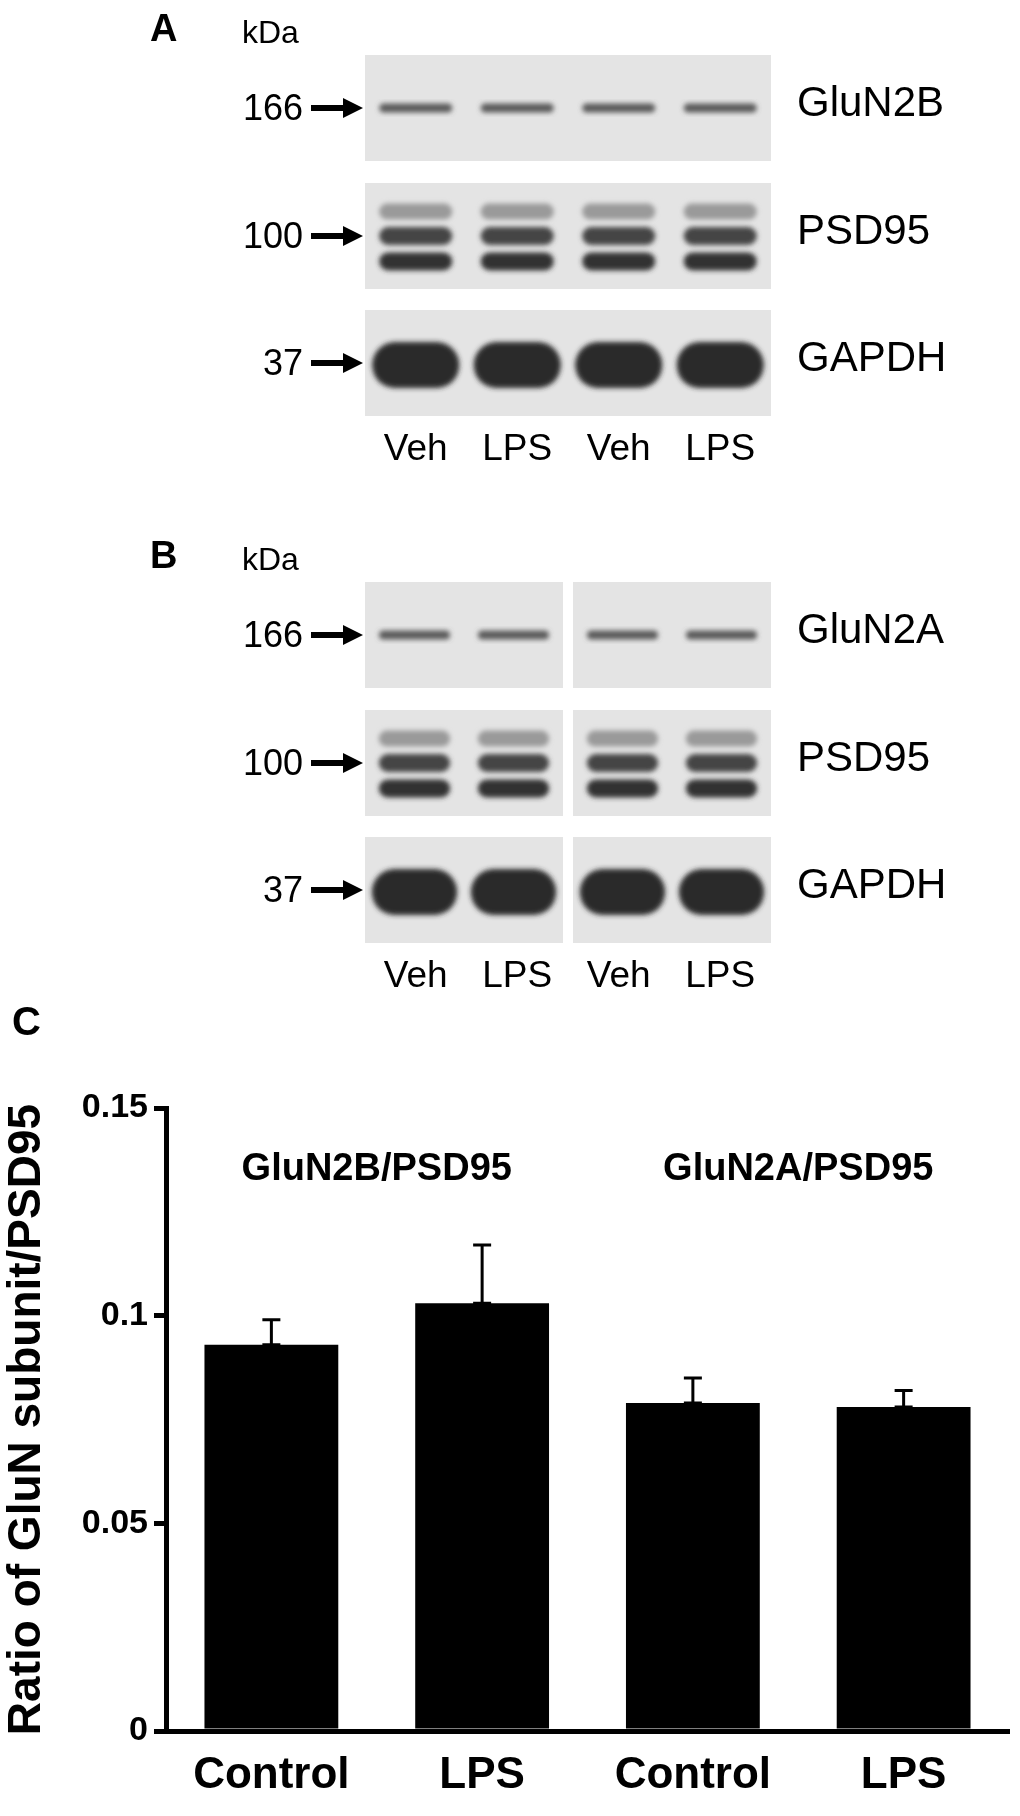 The image size is (1020, 1816). I want to click on category-label: GluN2A, so click(871, 628).